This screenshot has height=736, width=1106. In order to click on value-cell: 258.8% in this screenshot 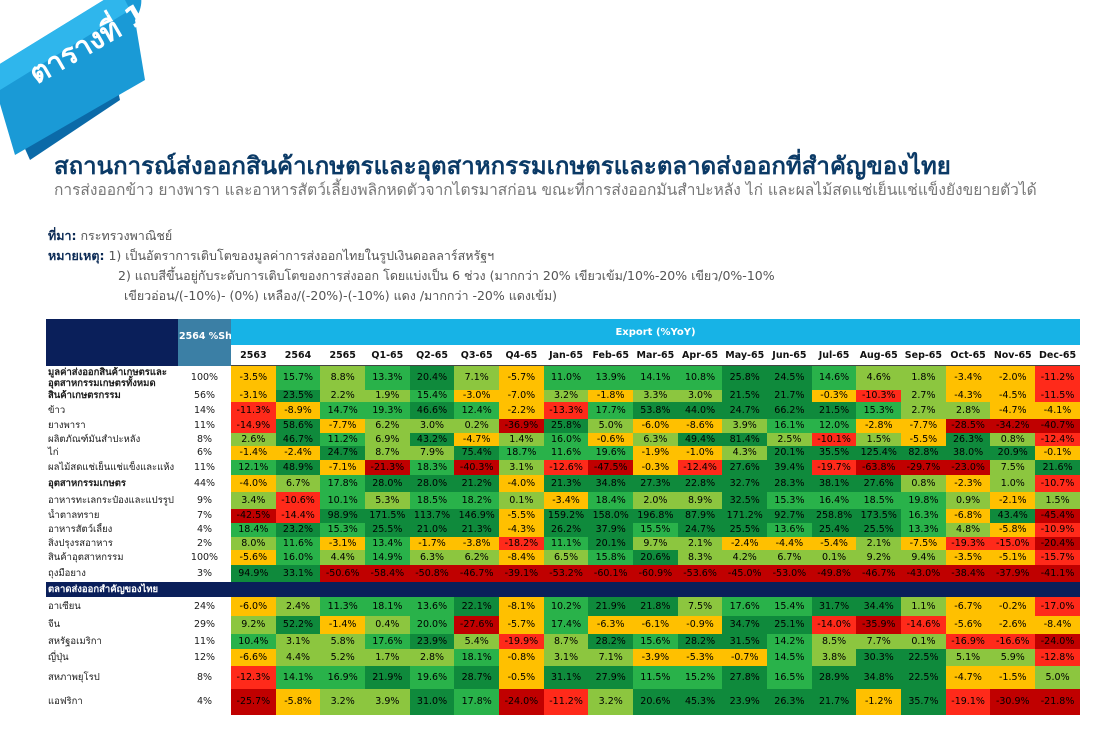, I will do `click(834, 515)`.